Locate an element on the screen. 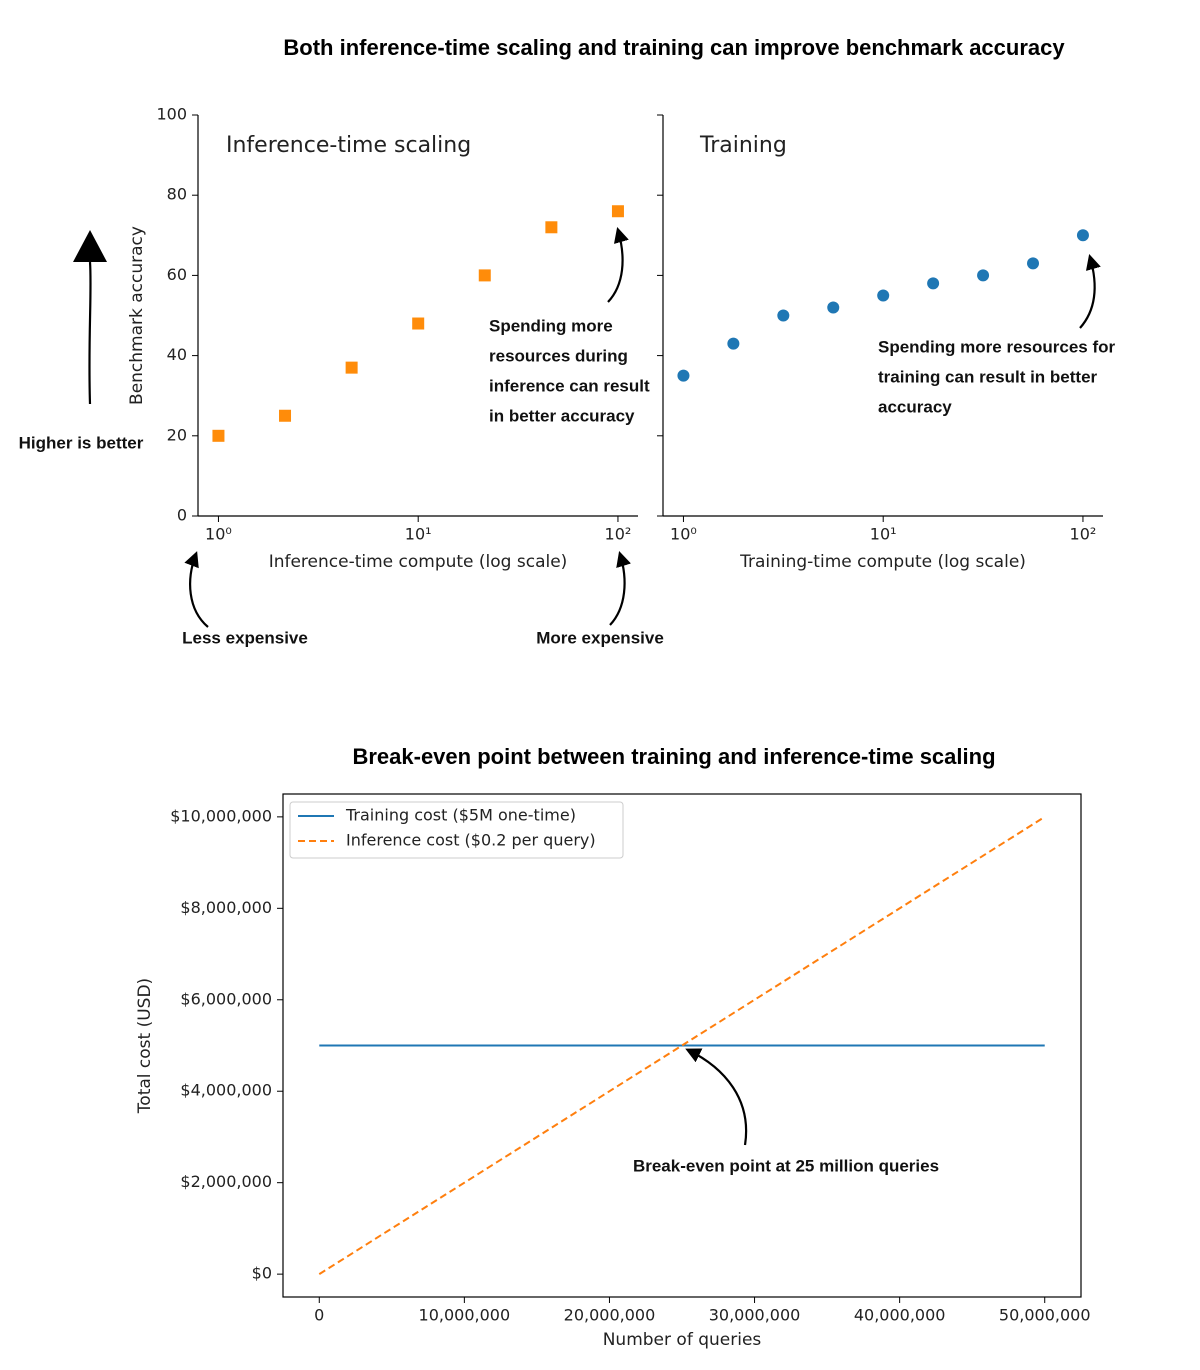  x-axis-label: Training-time compute (log scale) is located at coordinates (882, 562).